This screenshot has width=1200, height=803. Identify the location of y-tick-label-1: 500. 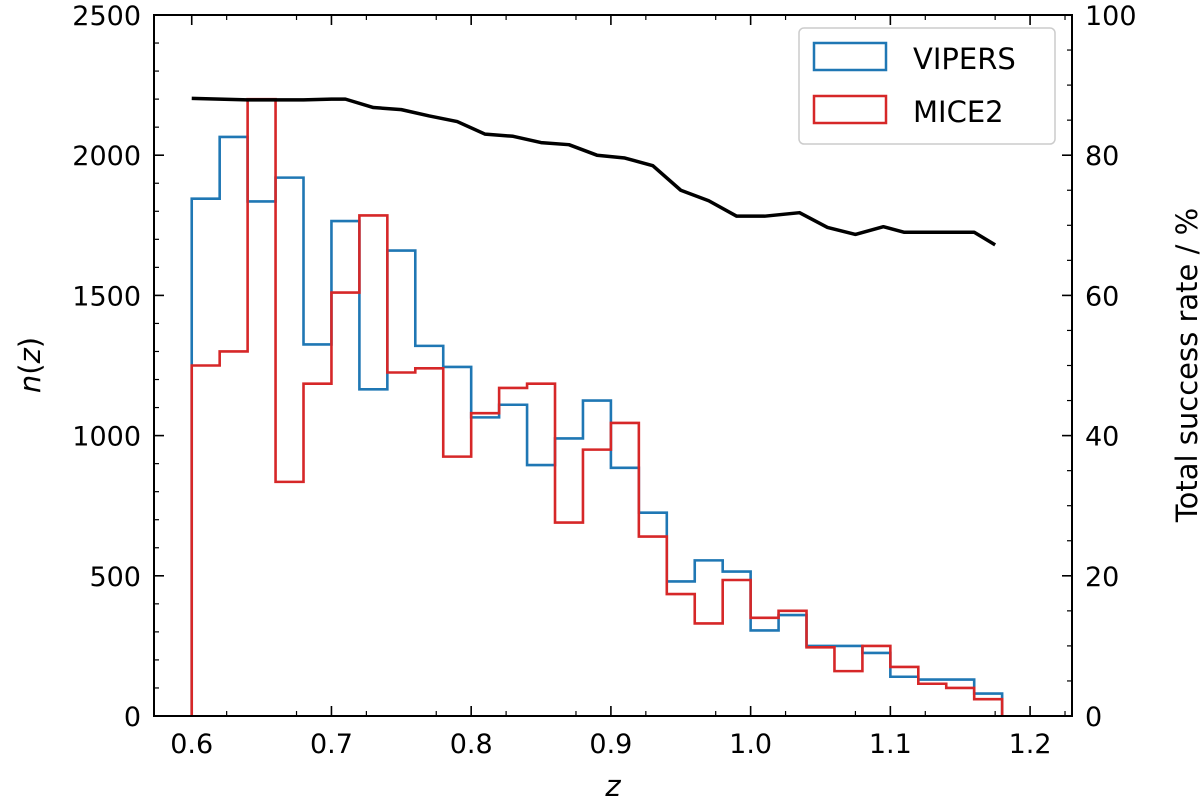
(115, 577).